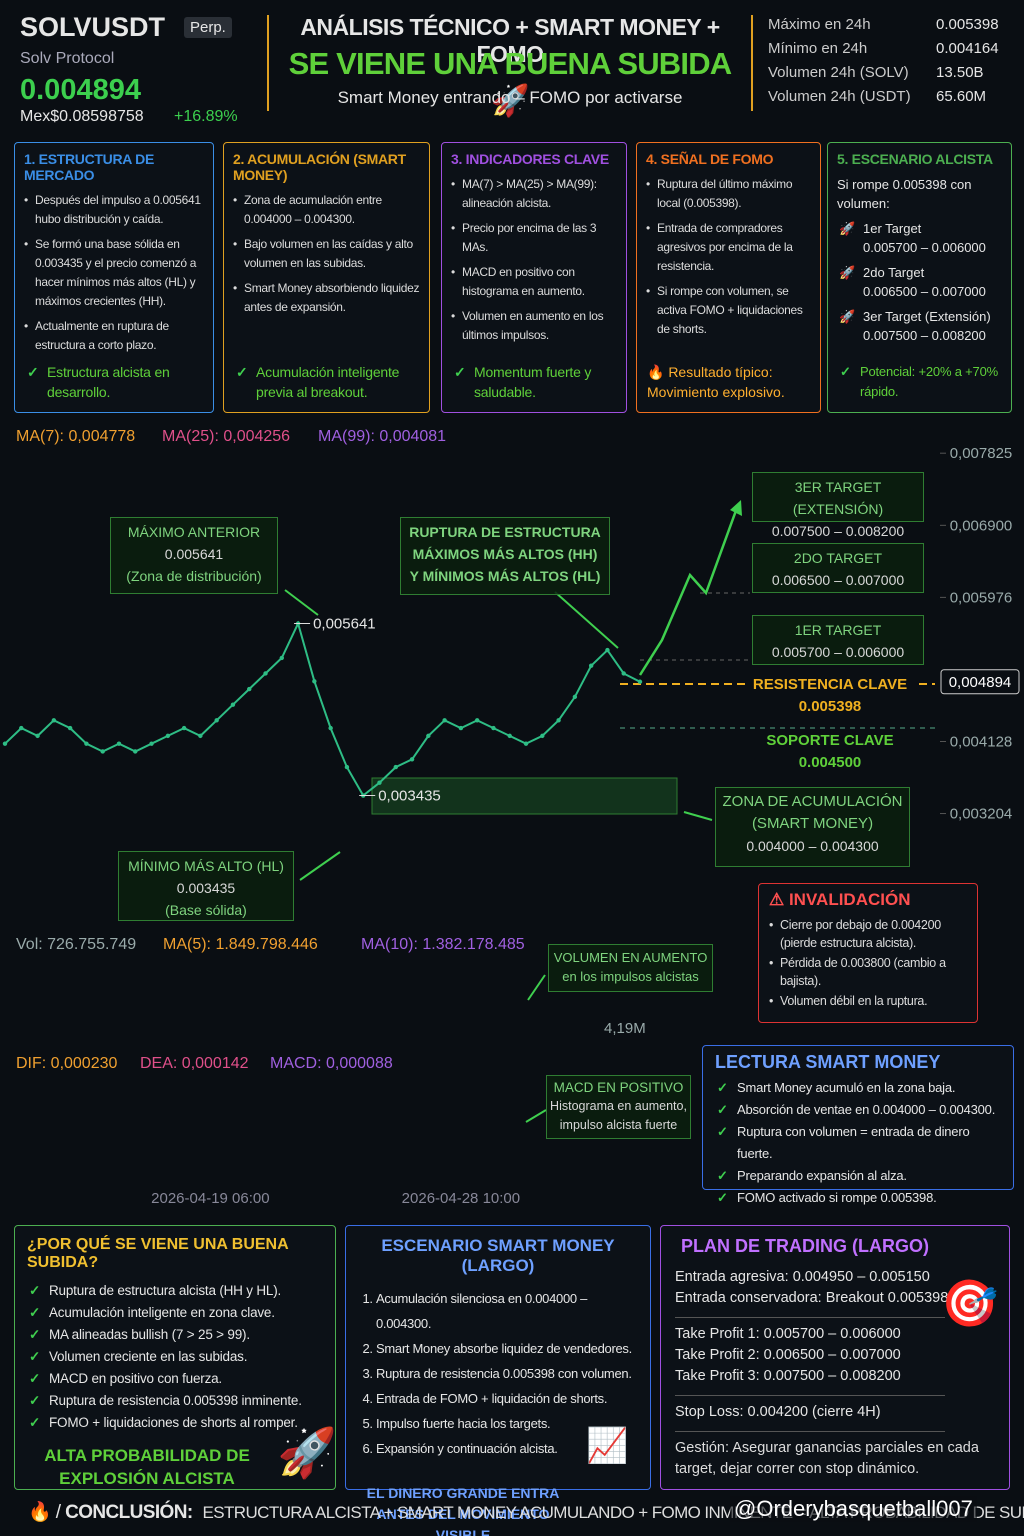 This screenshot has height=1536, width=1024. What do you see at coordinates (67, 1063) in the screenshot?
I see `macd-legend: DIF: 0,000230` at bounding box center [67, 1063].